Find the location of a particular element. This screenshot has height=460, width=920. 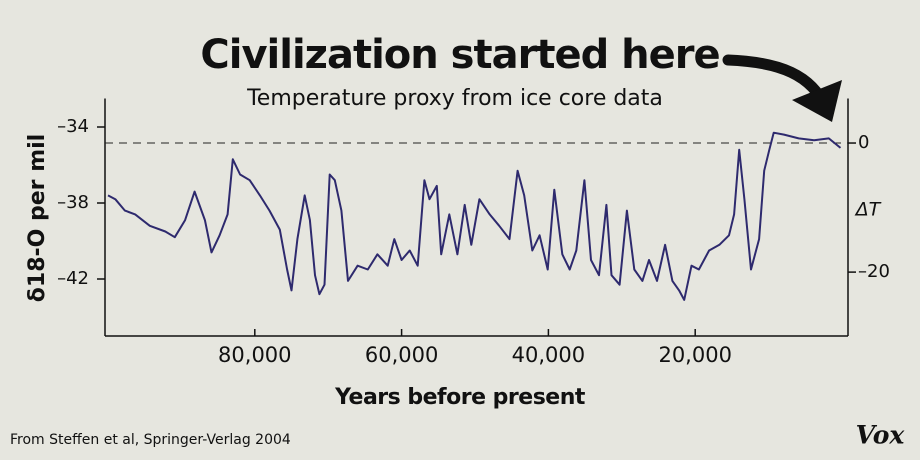

x-tick-label: 60,000 is located at coordinates (401, 355).